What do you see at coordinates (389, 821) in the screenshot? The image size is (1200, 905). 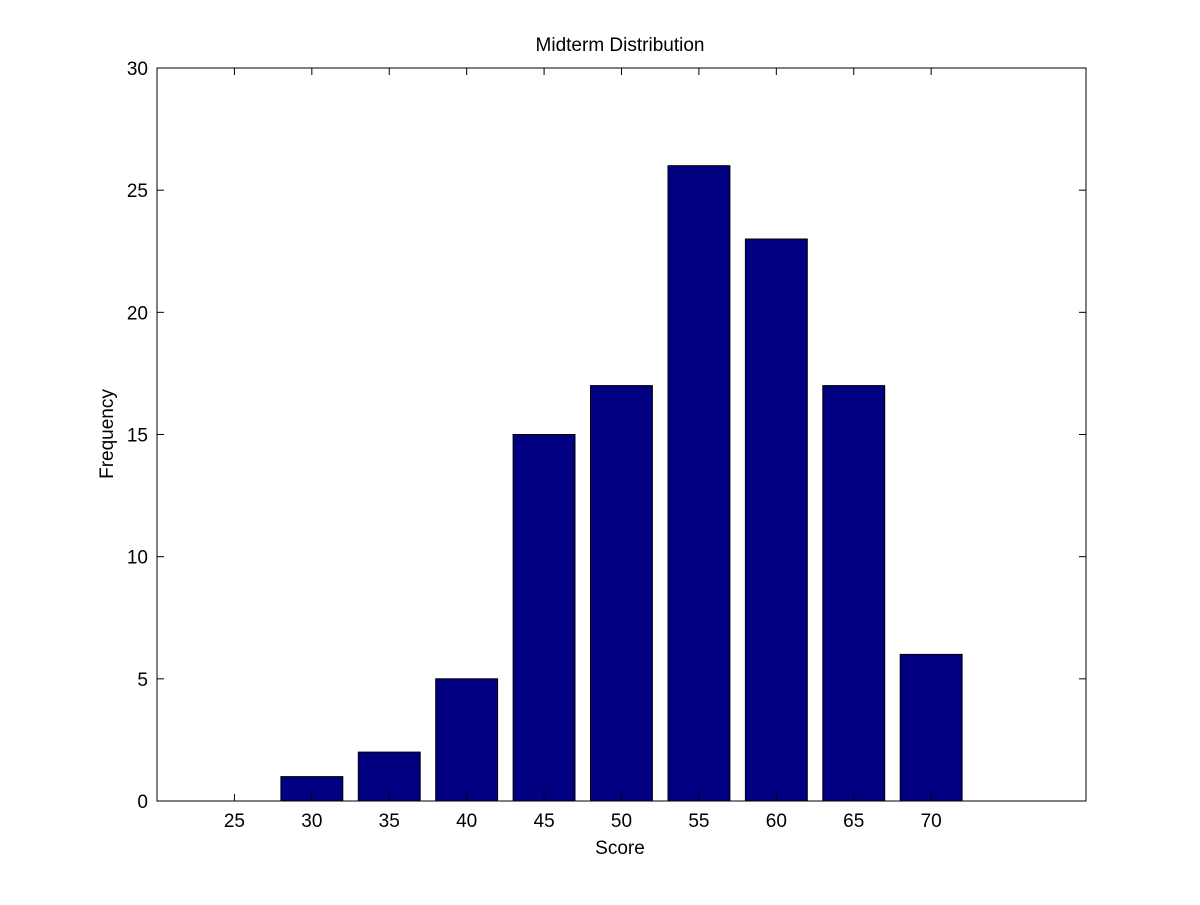 I see `x-tick-label: 35` at bounding box center [389, 821].